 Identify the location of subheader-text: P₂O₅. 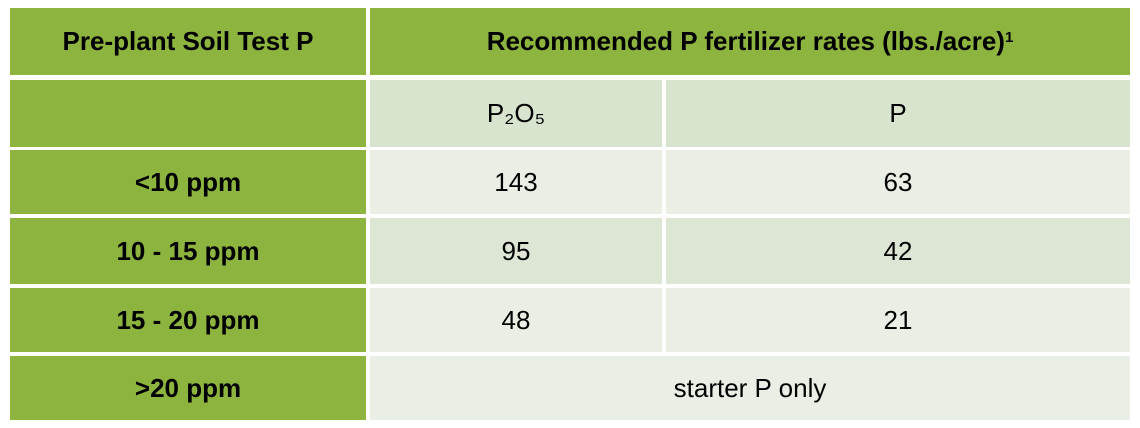
(516, 113).